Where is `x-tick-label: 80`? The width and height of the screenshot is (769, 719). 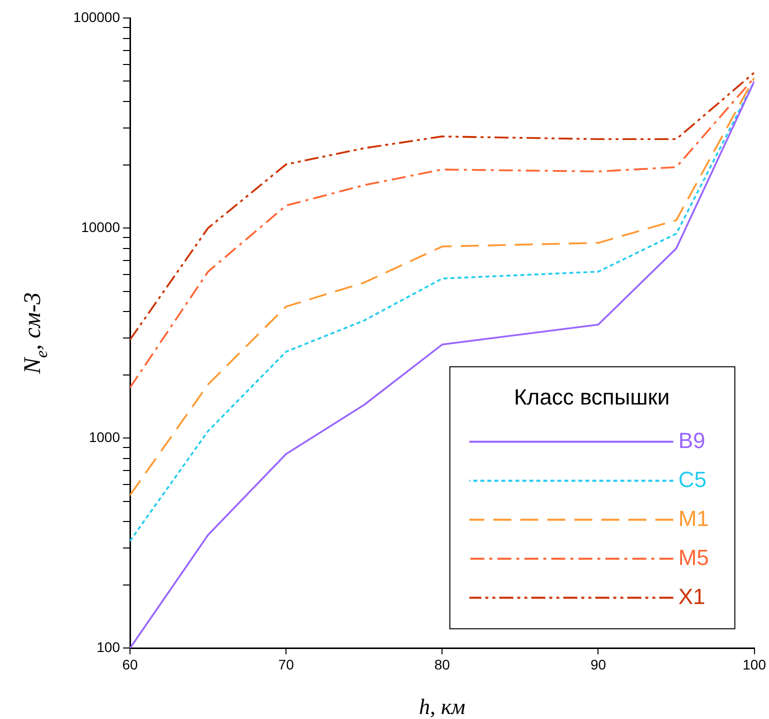
x-tick-label: 80 is located at coordinates (442, 664).